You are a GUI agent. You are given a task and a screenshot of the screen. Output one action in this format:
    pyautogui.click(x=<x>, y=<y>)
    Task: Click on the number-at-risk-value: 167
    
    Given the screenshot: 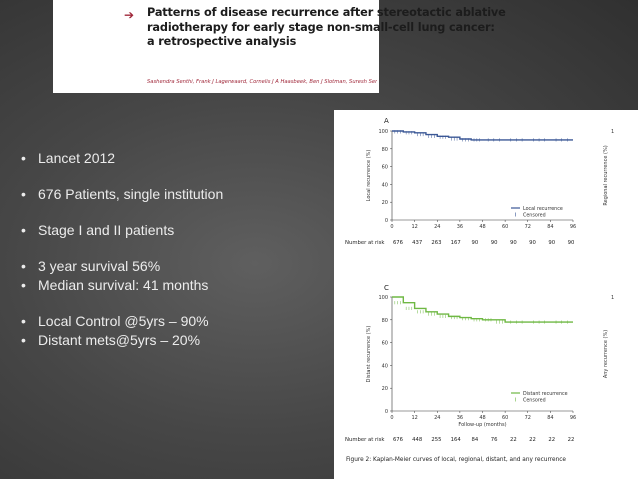 What is the action you would take?
    pyautogui.click(x=456, y=243)
    